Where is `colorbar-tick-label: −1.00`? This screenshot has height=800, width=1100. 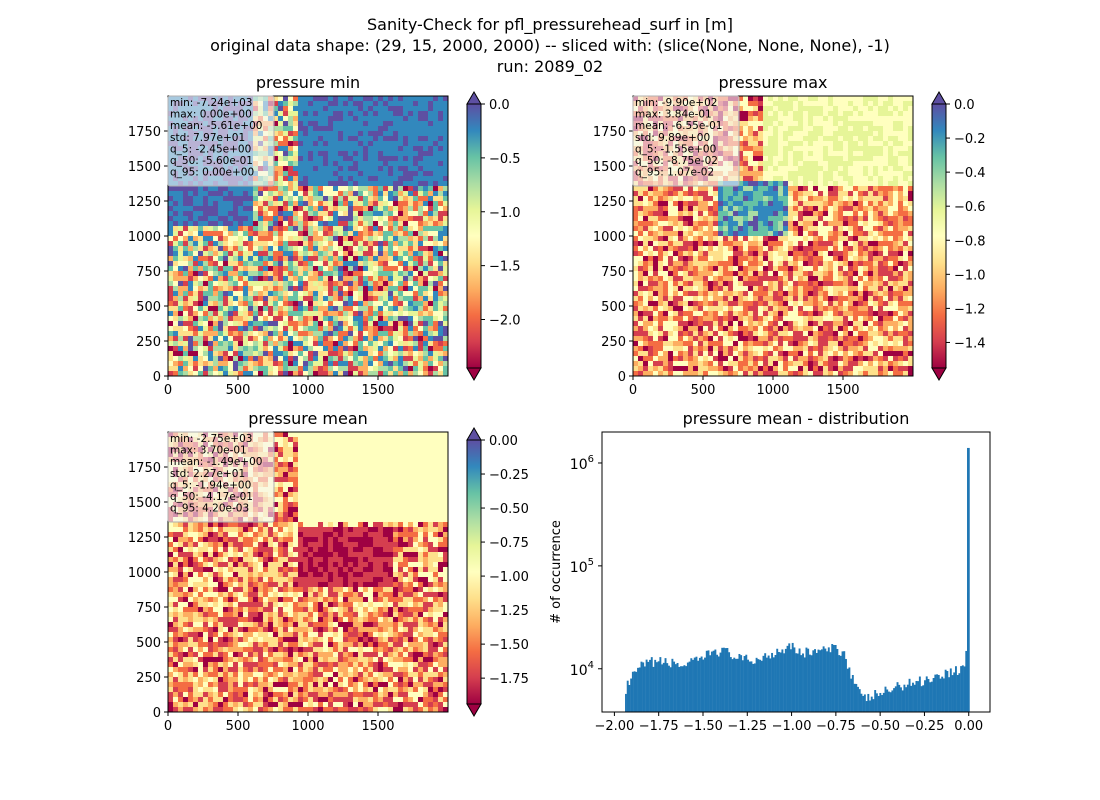 colorbar-tick-label: −1.00 is located at coordinates (509, 577).